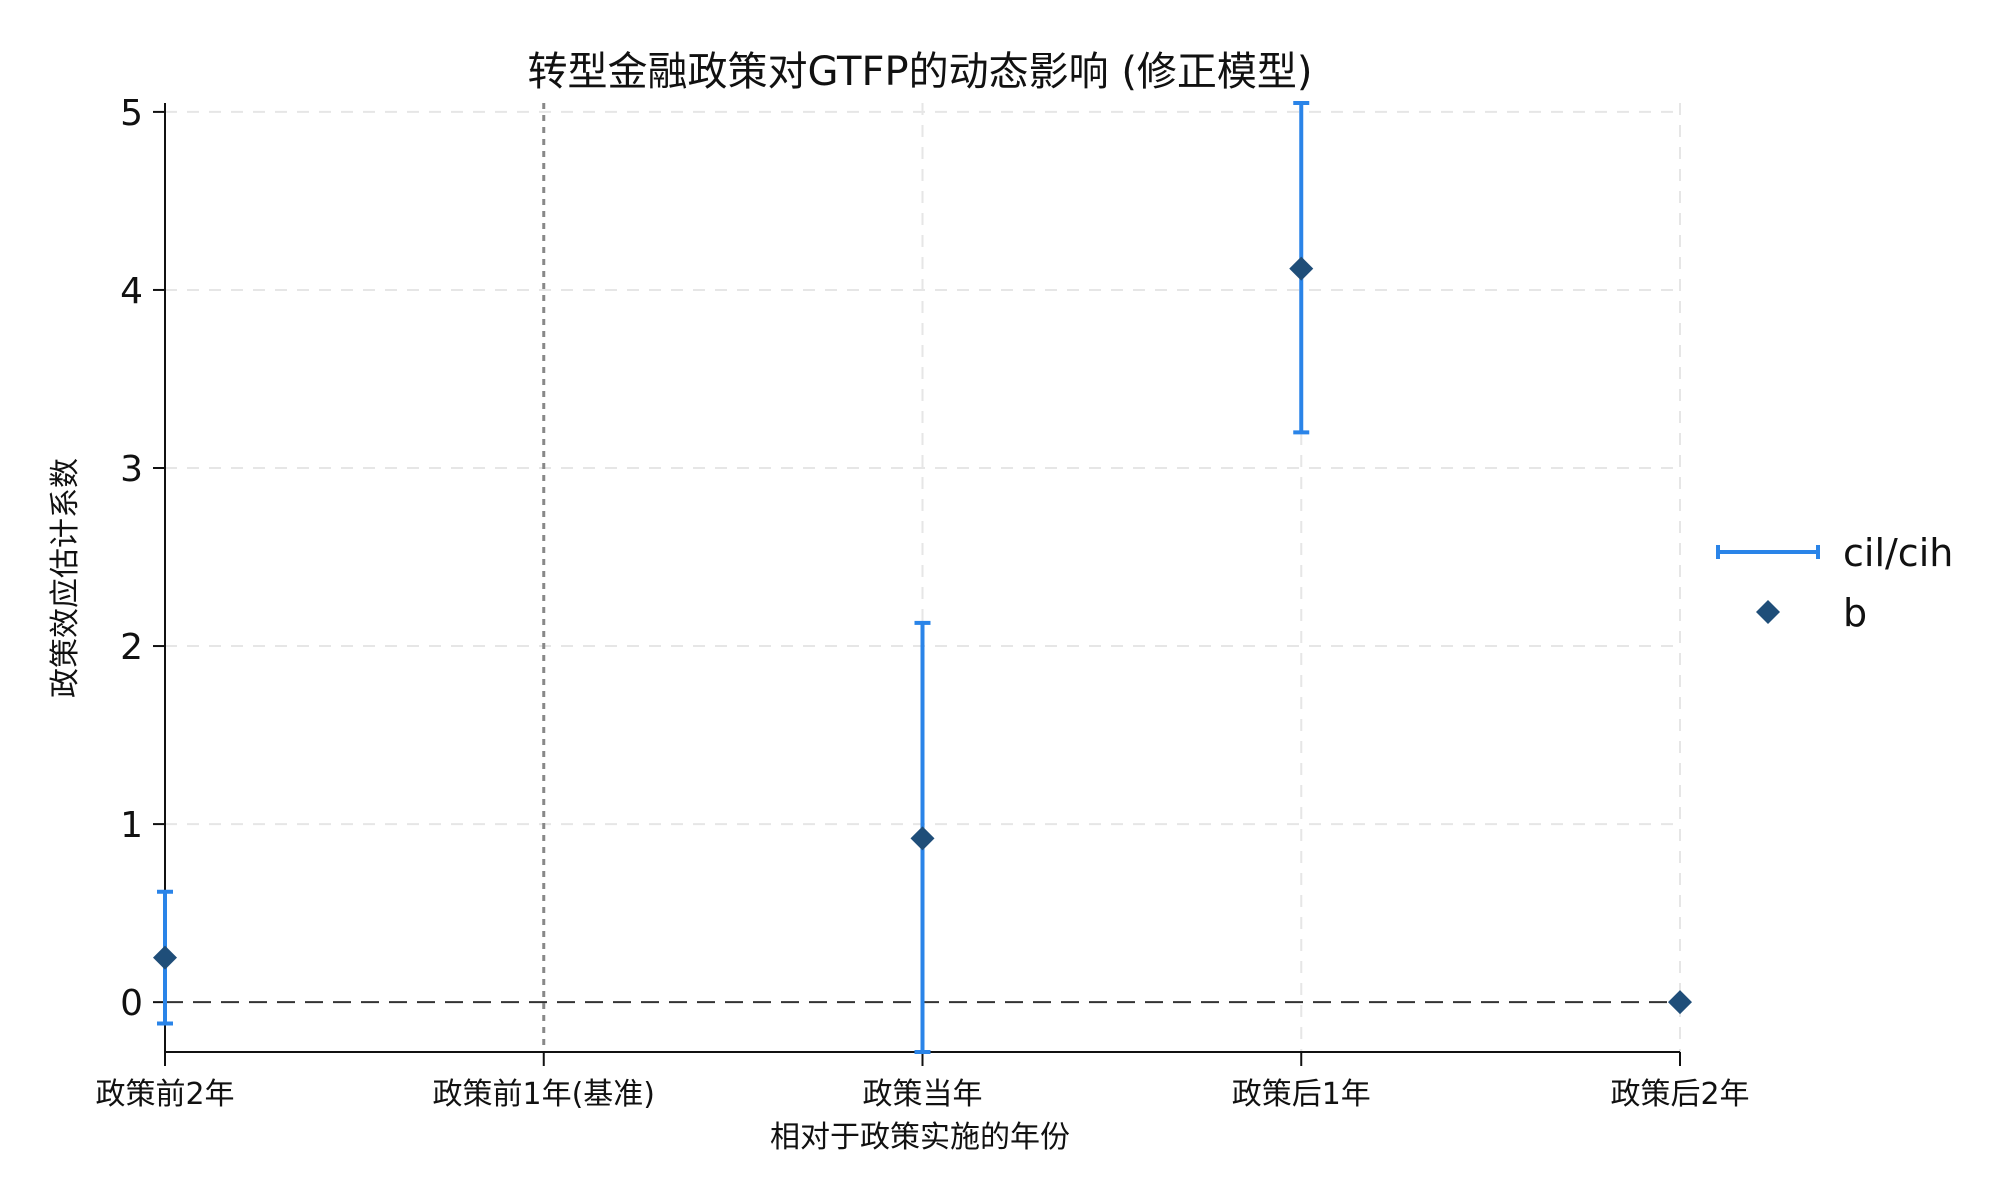 The image size is (2000, 1200). I want to click on legend: cil/cih b, so click(1834, 583).